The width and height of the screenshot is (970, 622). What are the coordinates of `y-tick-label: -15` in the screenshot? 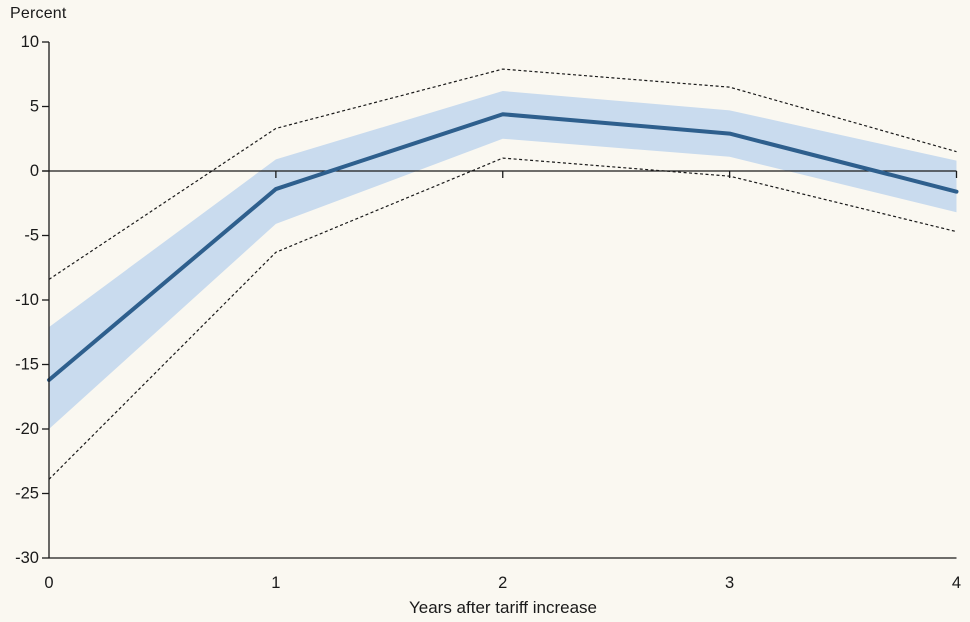 It's located at (27, 365).